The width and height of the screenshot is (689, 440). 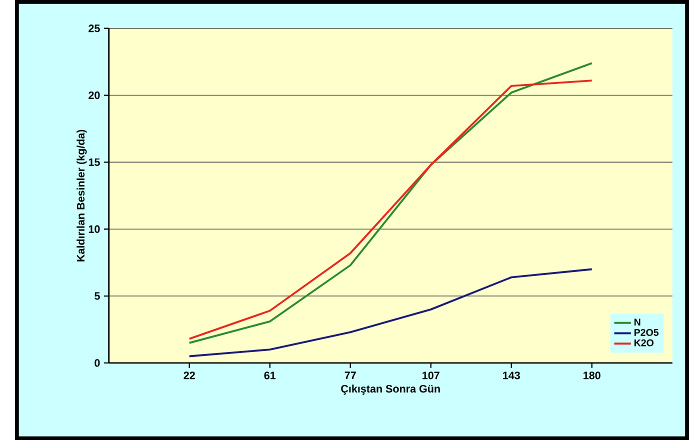 I want to click on x-tick-label: 77, so click(x=350, y=375).